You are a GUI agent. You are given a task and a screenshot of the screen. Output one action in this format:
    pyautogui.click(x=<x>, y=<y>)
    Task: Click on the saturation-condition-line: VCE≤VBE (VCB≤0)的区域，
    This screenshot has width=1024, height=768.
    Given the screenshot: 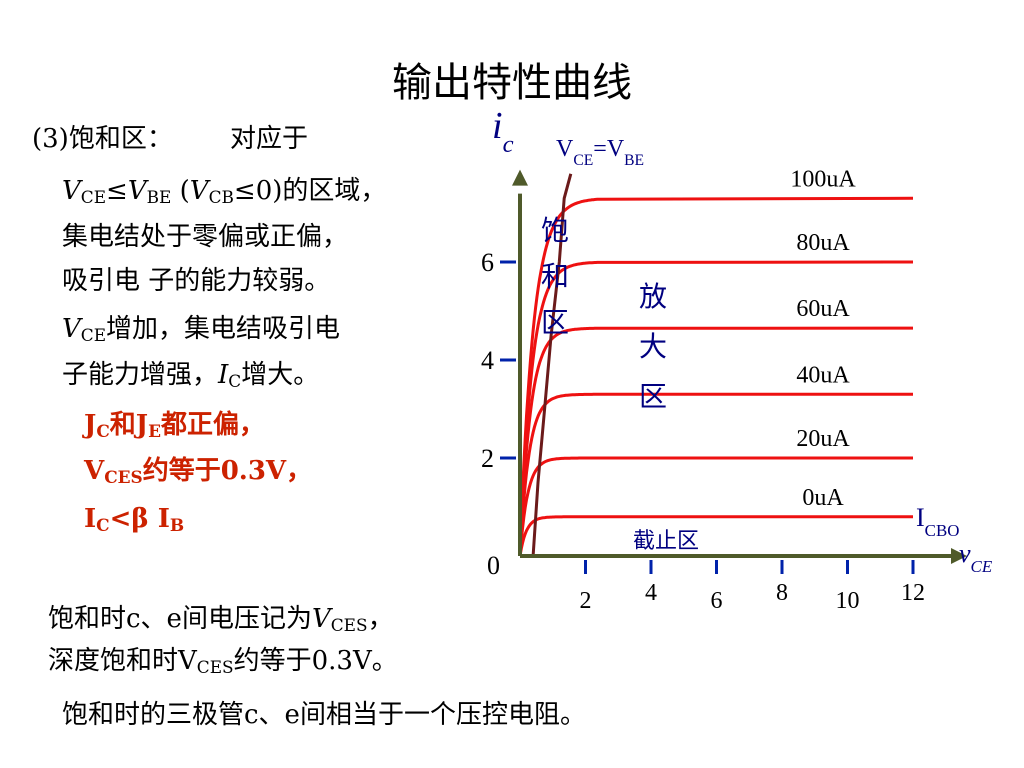 What is the action you would take?
    pyautogui.click(x=224, y=192)
    